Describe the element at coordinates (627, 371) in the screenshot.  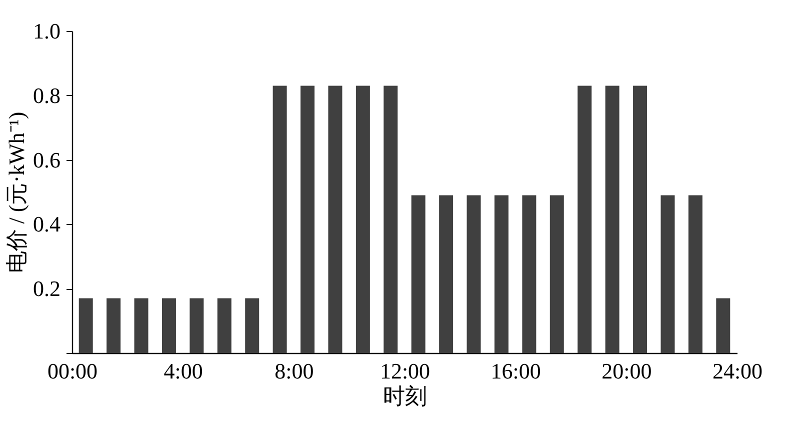
I see `x-tick-label: 20:00` at that location.